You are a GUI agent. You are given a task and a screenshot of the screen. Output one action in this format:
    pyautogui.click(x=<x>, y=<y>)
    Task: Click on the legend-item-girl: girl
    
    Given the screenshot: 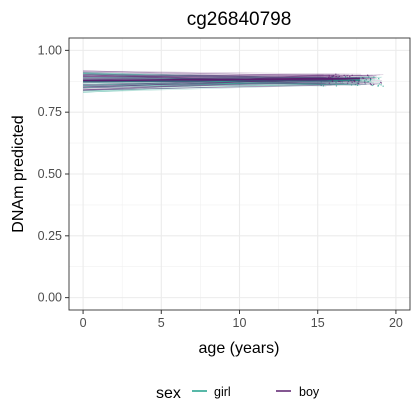 What is the action you would take?
    pyautogui.click(x=211, y=392)
    